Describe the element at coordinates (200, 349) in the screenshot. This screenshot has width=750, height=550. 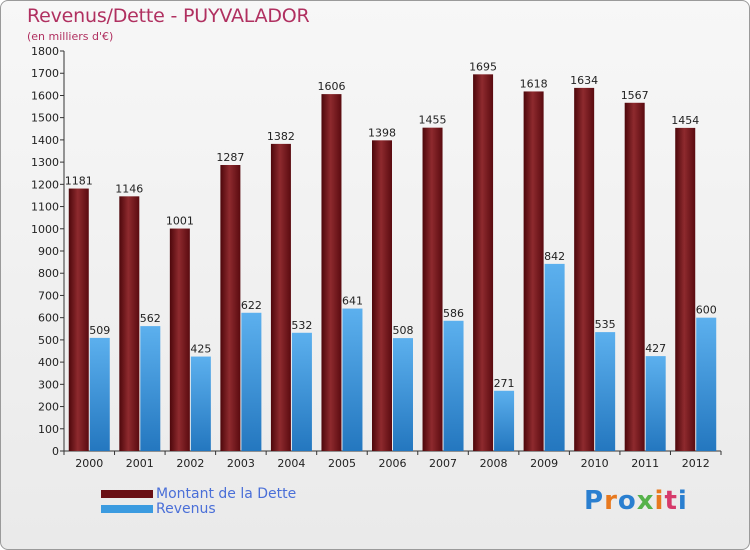
I see `data-label-revenus: 425` at that location.